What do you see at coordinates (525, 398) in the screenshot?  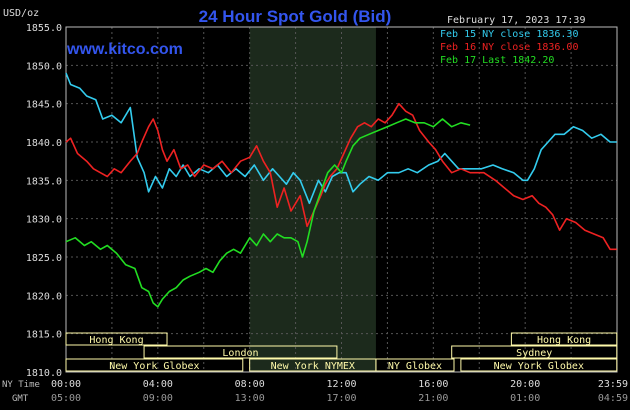 I see `x-tick-label-gmt: 01:00` at bounding box center [525, 398].